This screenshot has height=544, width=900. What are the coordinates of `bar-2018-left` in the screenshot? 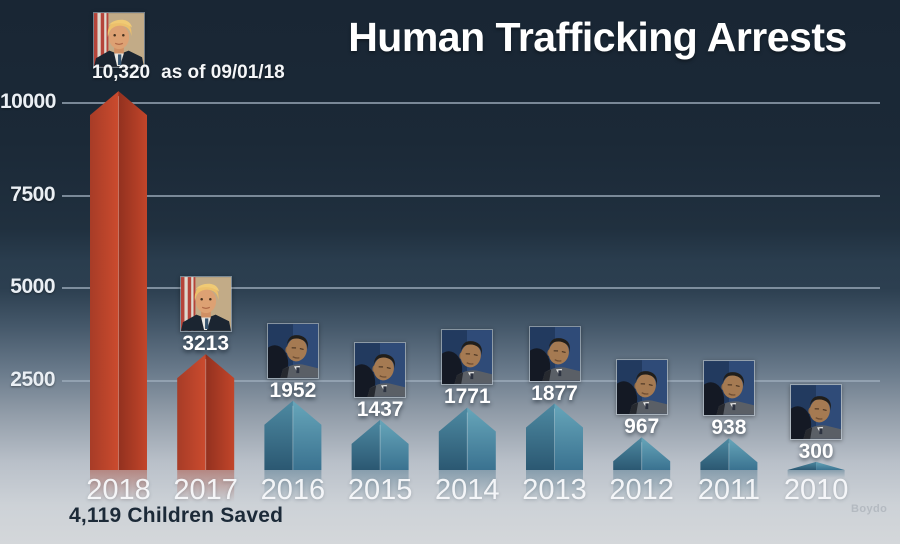 It's located at (104, 280).